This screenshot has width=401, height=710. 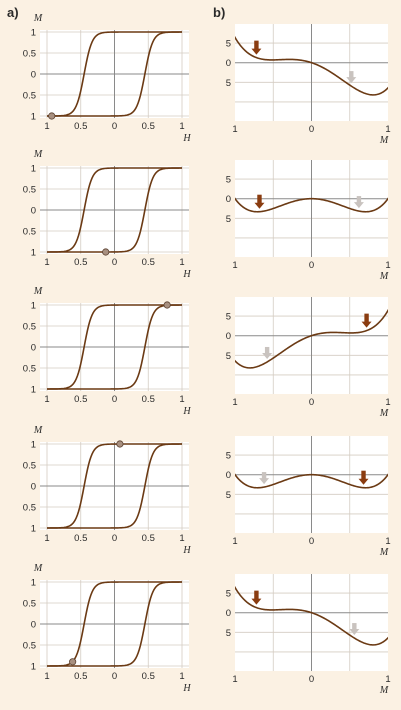 I want to click on hysteresis-plot-4: 10.500.511 0.5 0 0.5 1MH, so click(x=107, y=490).